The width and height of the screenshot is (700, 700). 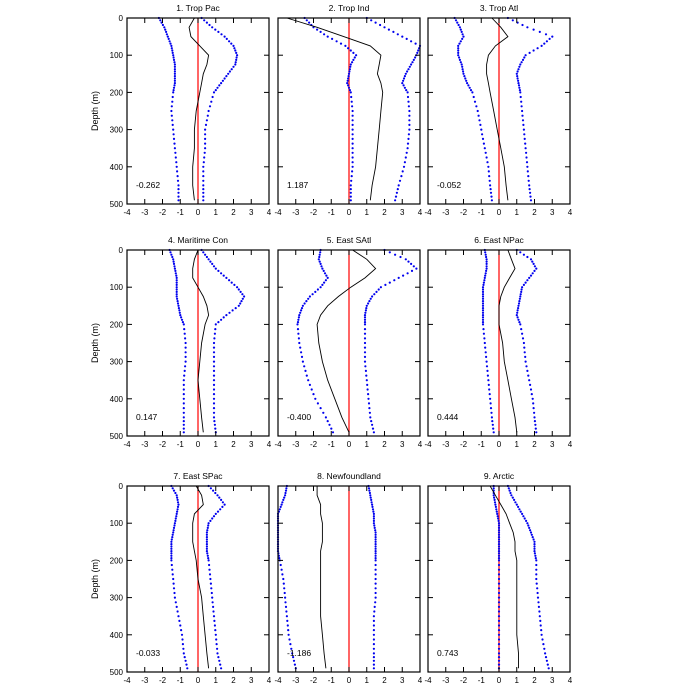 I want to click on x-tick-label: 4, so click(x=420, y=680).